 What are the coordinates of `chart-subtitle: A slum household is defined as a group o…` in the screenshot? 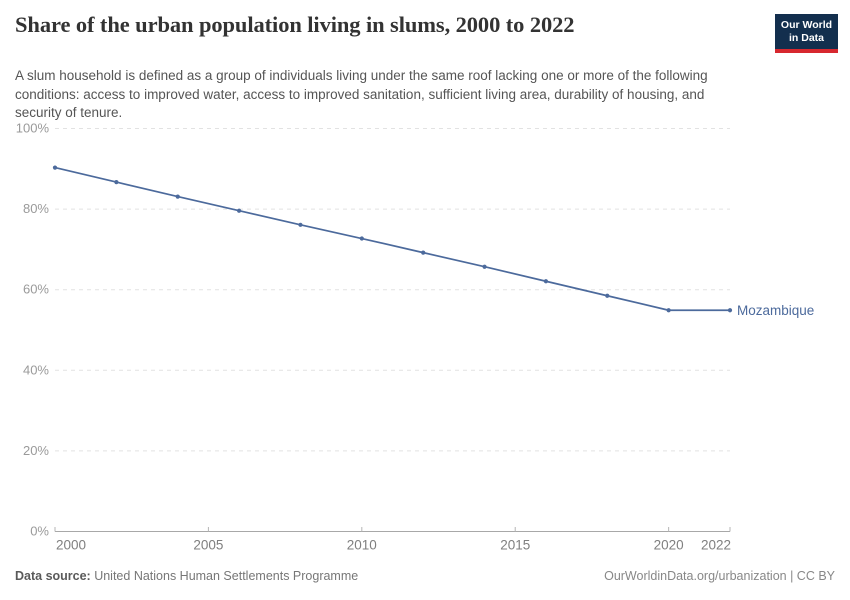 It's located at (361, 94).